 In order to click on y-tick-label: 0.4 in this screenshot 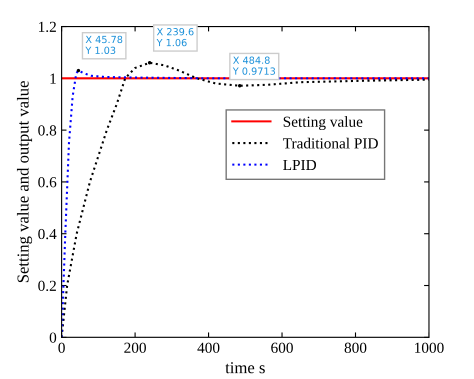, I will do `click(47, 234)`.